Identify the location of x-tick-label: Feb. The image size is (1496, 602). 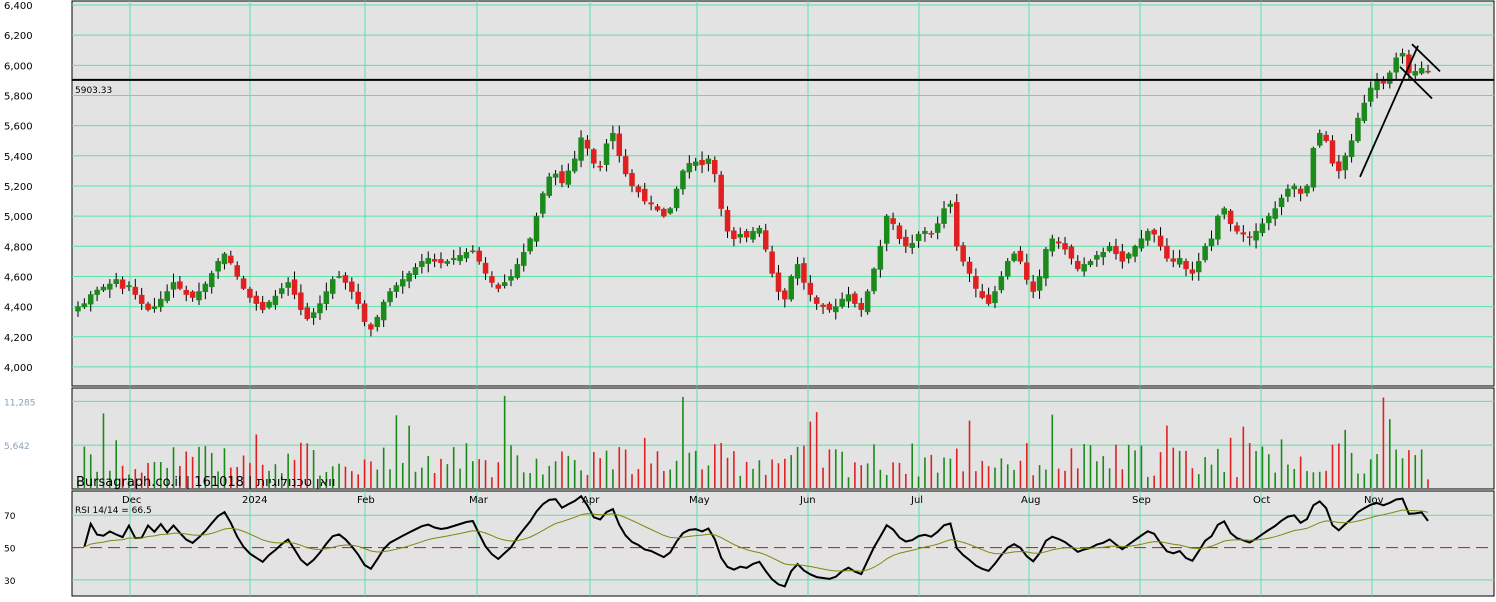
(366, 500).